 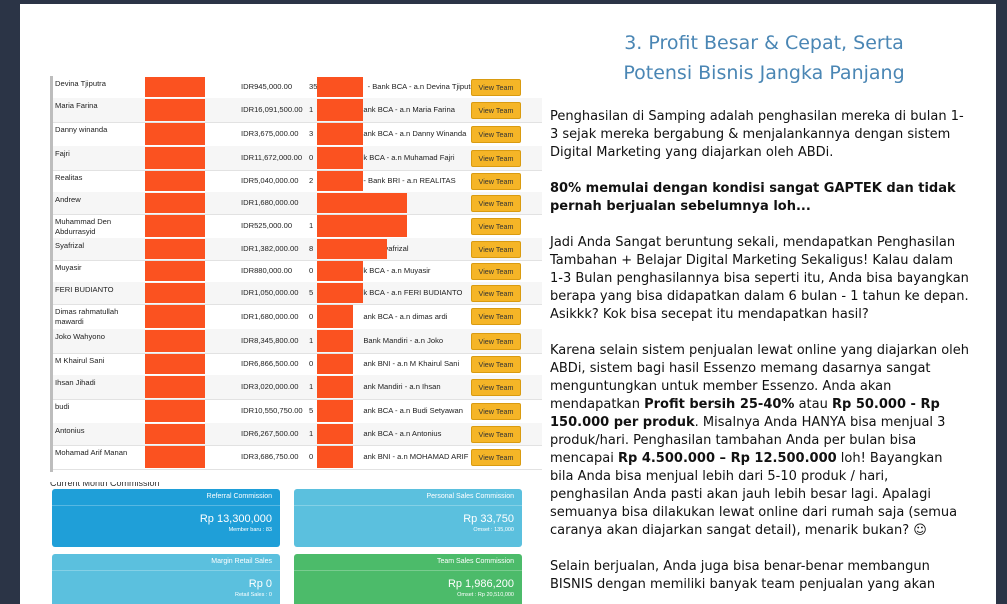 What do you see at coordinates (764, 73) in the screenshot?
I see `heading-line-2: Potensi Bisnis Jangka Panjang` at bounding box center [764, 73].